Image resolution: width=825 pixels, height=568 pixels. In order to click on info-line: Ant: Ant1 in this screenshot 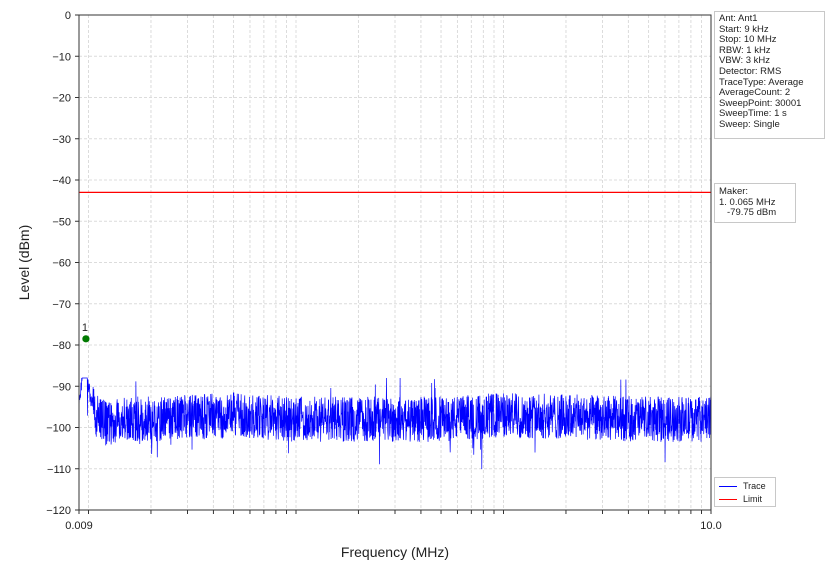, I will do `click(738, 18)`.